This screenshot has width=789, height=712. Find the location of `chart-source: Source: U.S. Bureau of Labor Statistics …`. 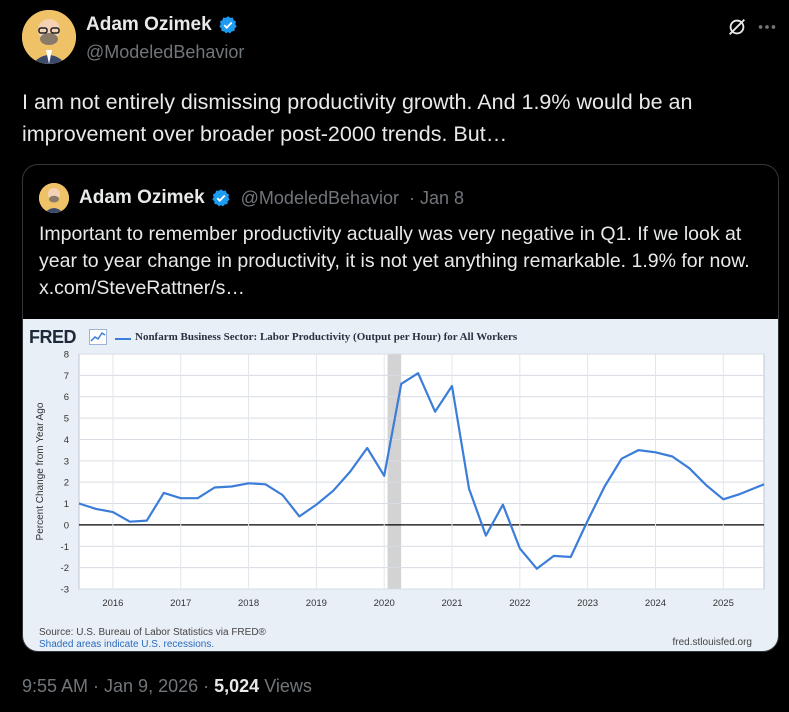

chart-source: Source: U.S. Bureau of Labor Statistics … is located at coordinates (152, 632).